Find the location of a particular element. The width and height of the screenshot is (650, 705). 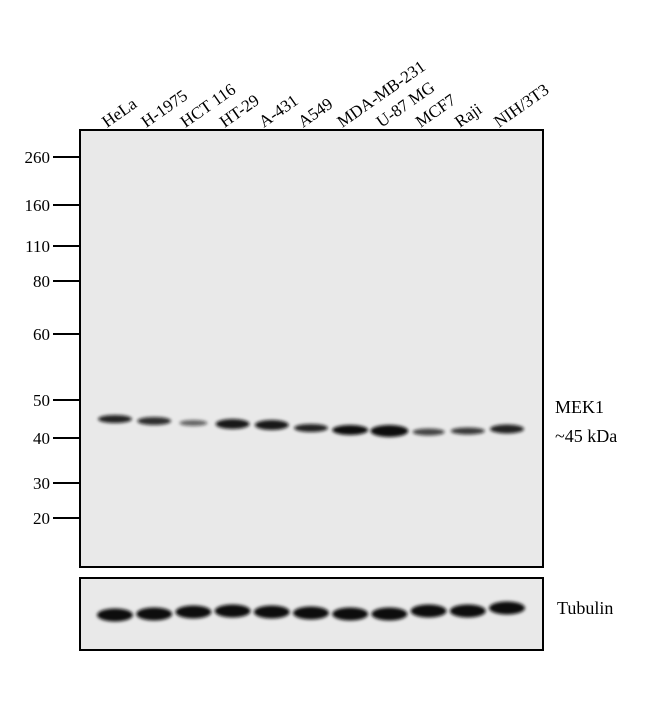

band-name: MEK1 is located at coordinates (579, 407).